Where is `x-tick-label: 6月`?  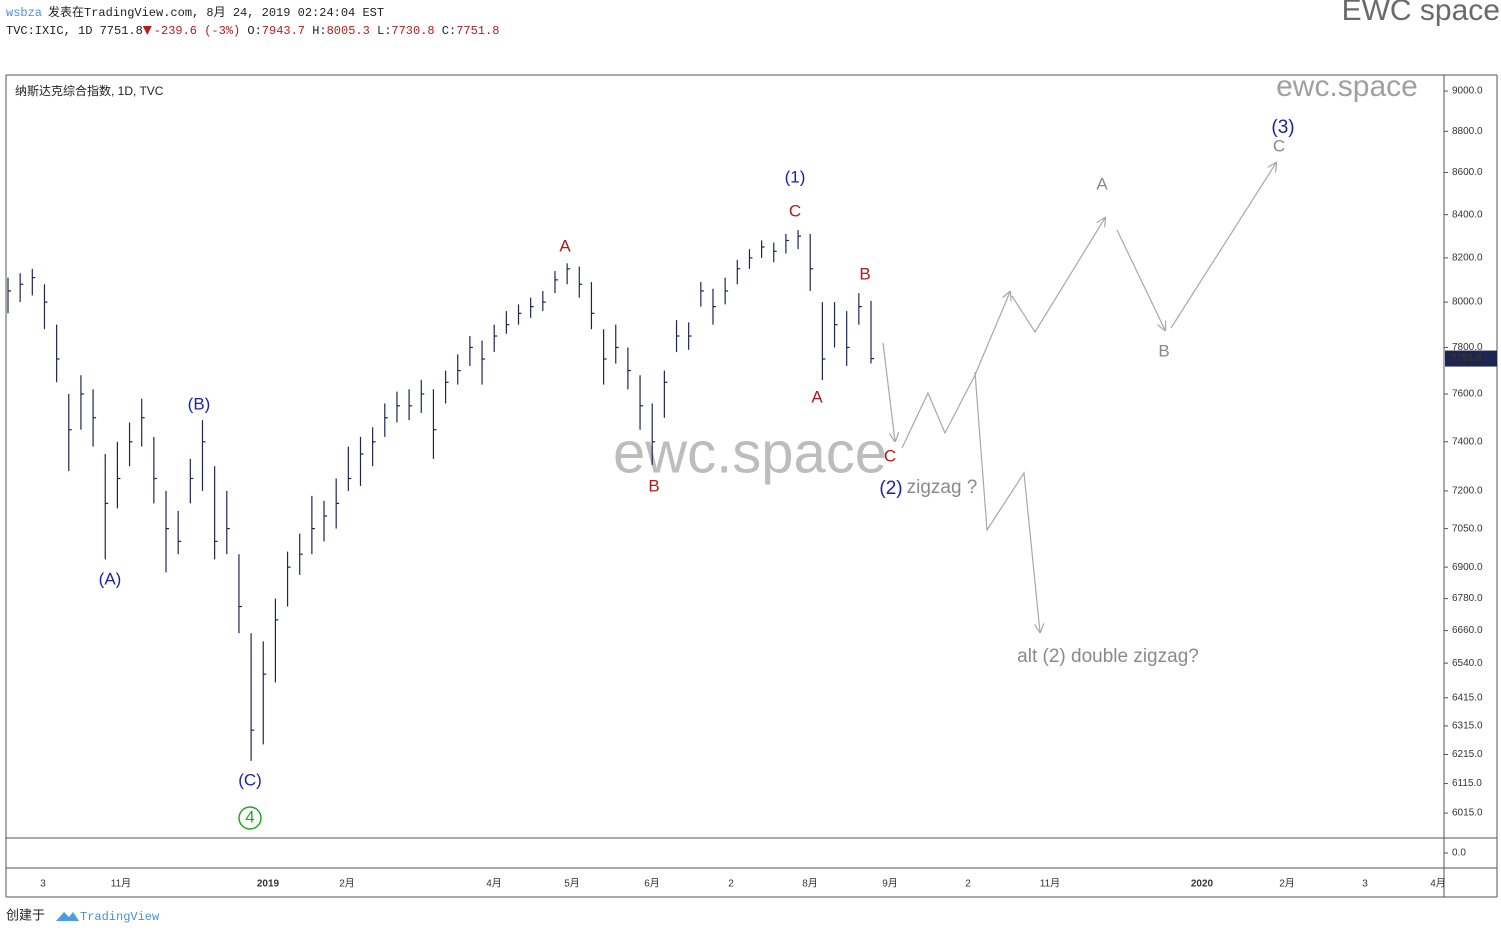
x-tick-label: 6月 is located at coordinates (652, 884).